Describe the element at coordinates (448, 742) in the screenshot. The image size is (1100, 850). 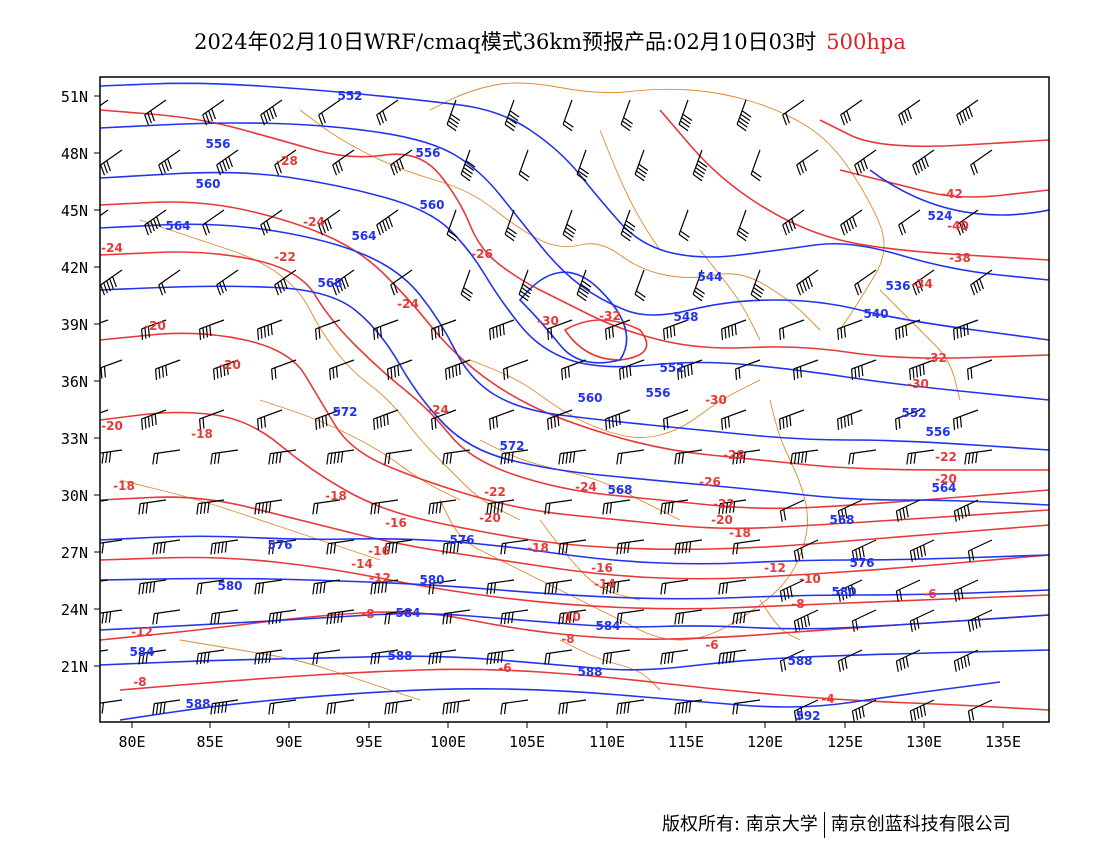
I see `lon-tick-label: 100E` at that location.